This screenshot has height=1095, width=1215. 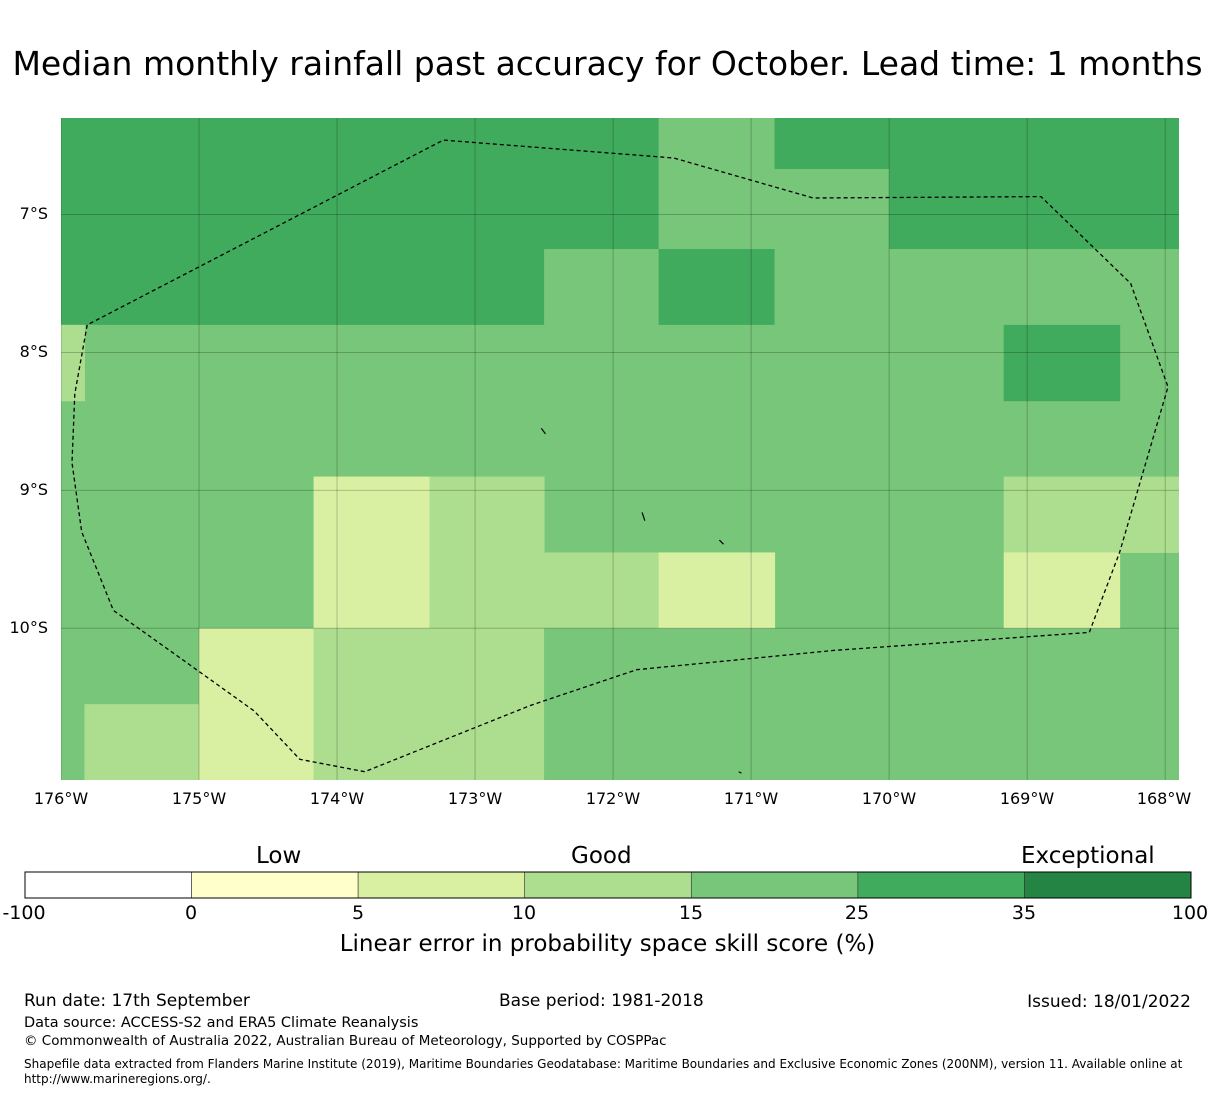 What do you see at coordinates (751, 798) in the screenshot?
I see `lon-label-171w: 171°W` at bounding box center [751, 798].